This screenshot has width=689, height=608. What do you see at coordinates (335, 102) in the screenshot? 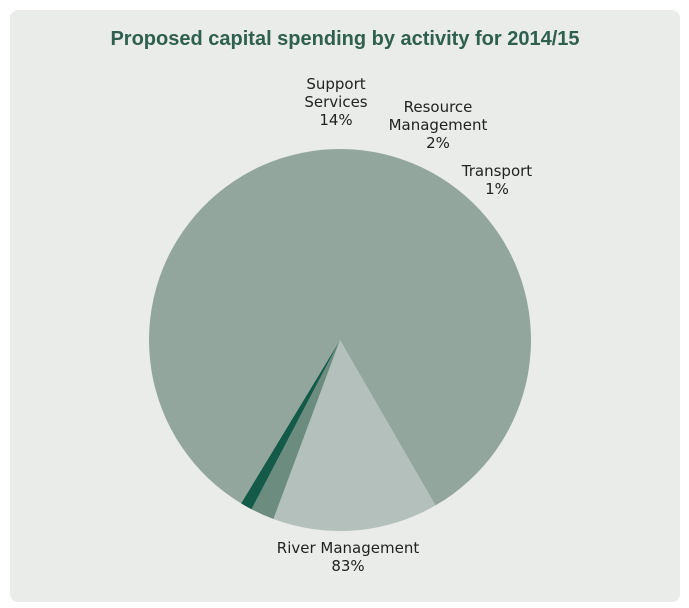
I see `slice-label-0: Support Services 14%` at bounding box center [335, 102].